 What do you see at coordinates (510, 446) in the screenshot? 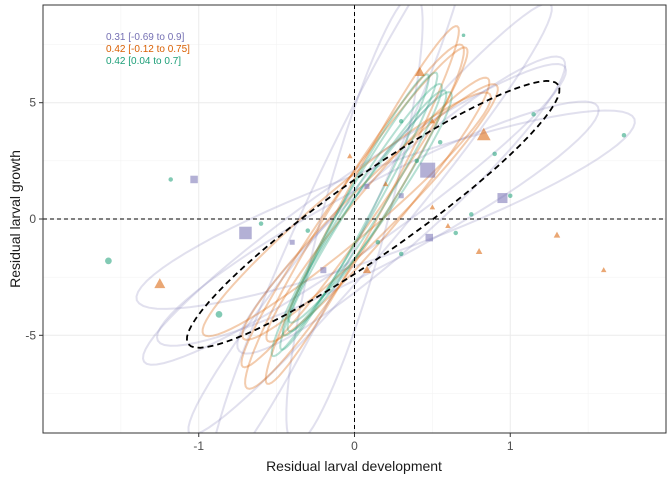
I see `x-tick-label: 1` at bounding box center [510, 446].